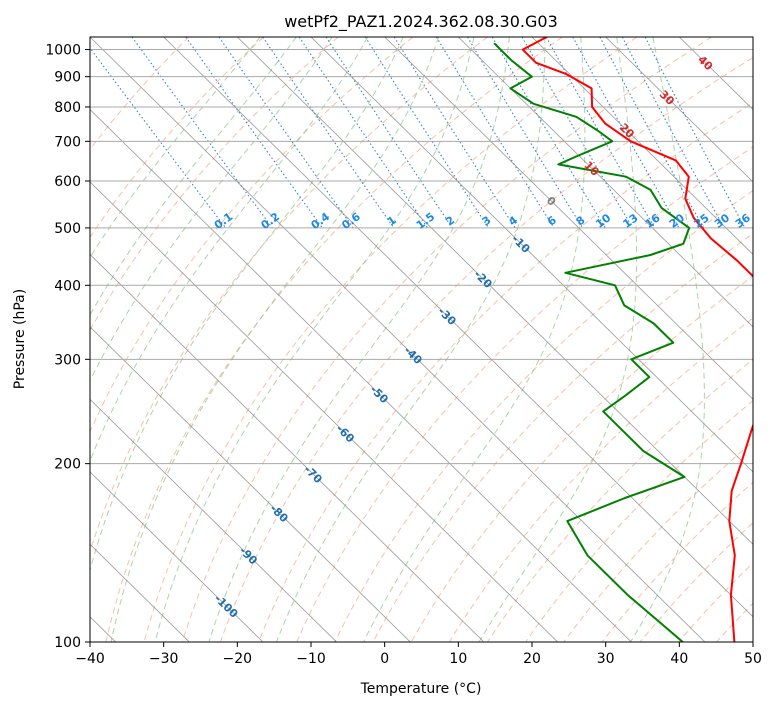 This screenshot has height=708, width=775. I want to click on isotherm-label: -100, so click(226, 606).